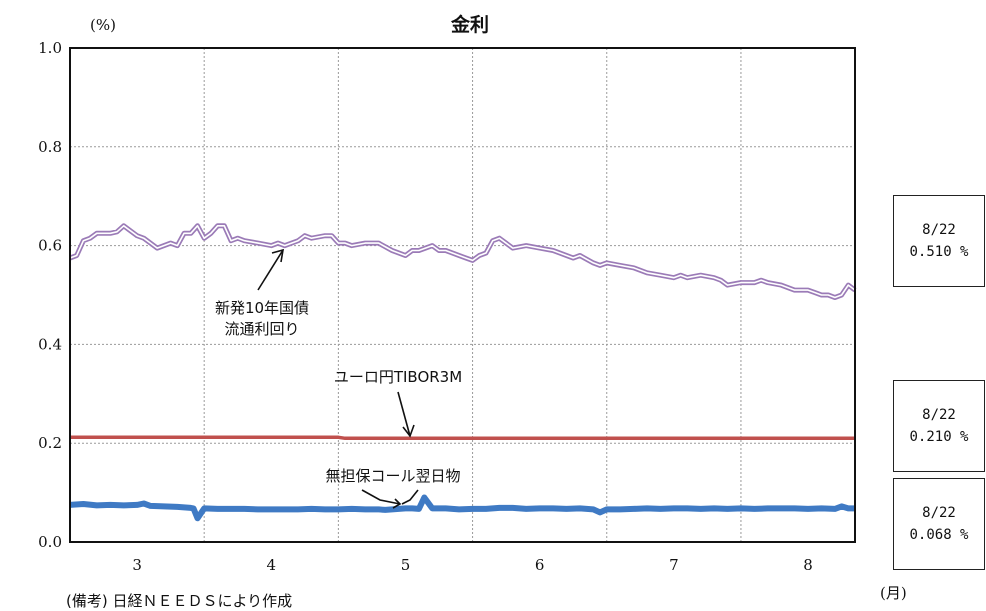  What do you see at coordinates (50, 246) in the screenshot?
I see `y-tick-label: 0.6` at bounding box center [50, 246].